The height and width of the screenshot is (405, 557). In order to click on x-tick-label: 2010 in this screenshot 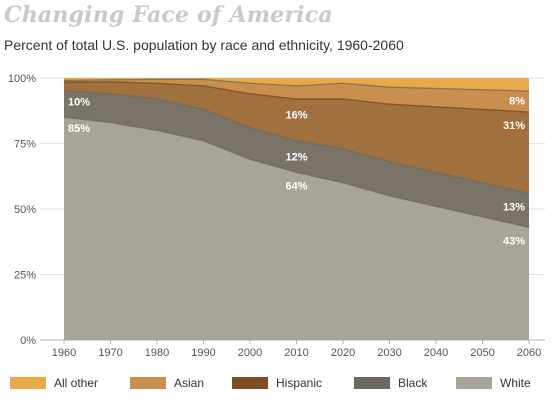, I will do `click(296, 353)`.